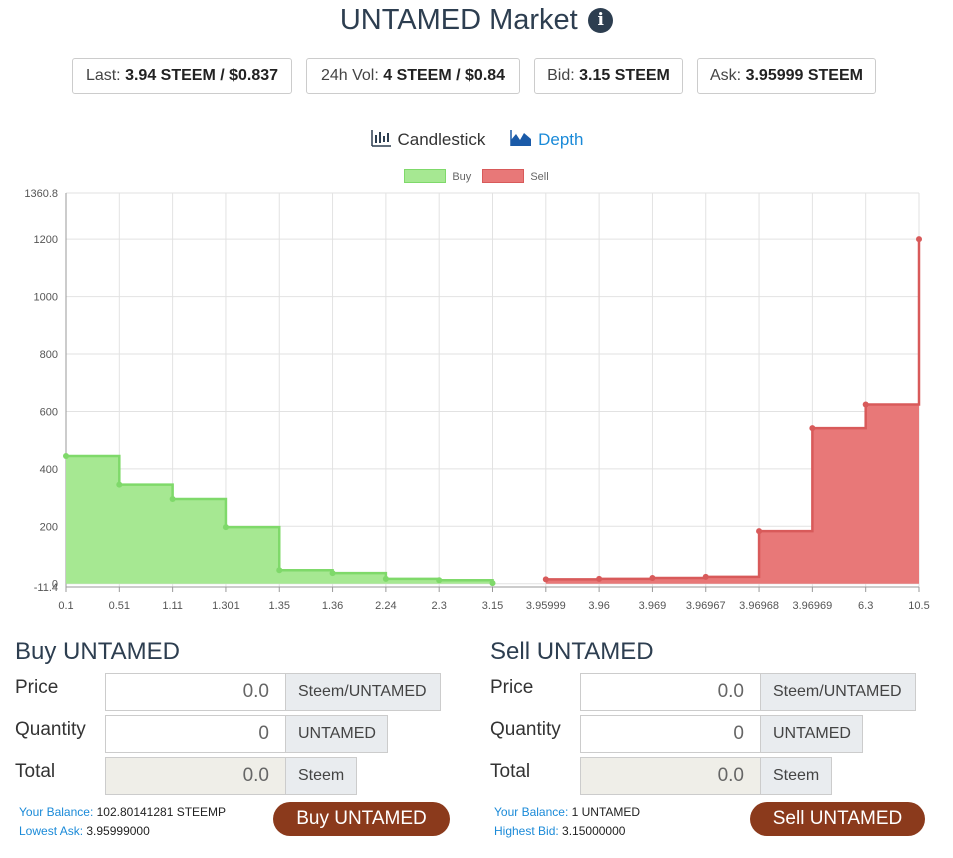 Image resolution: width=953 pixels, height=858 pixels. I want to click on x-tick-label: 1.35, so click(279, 606).